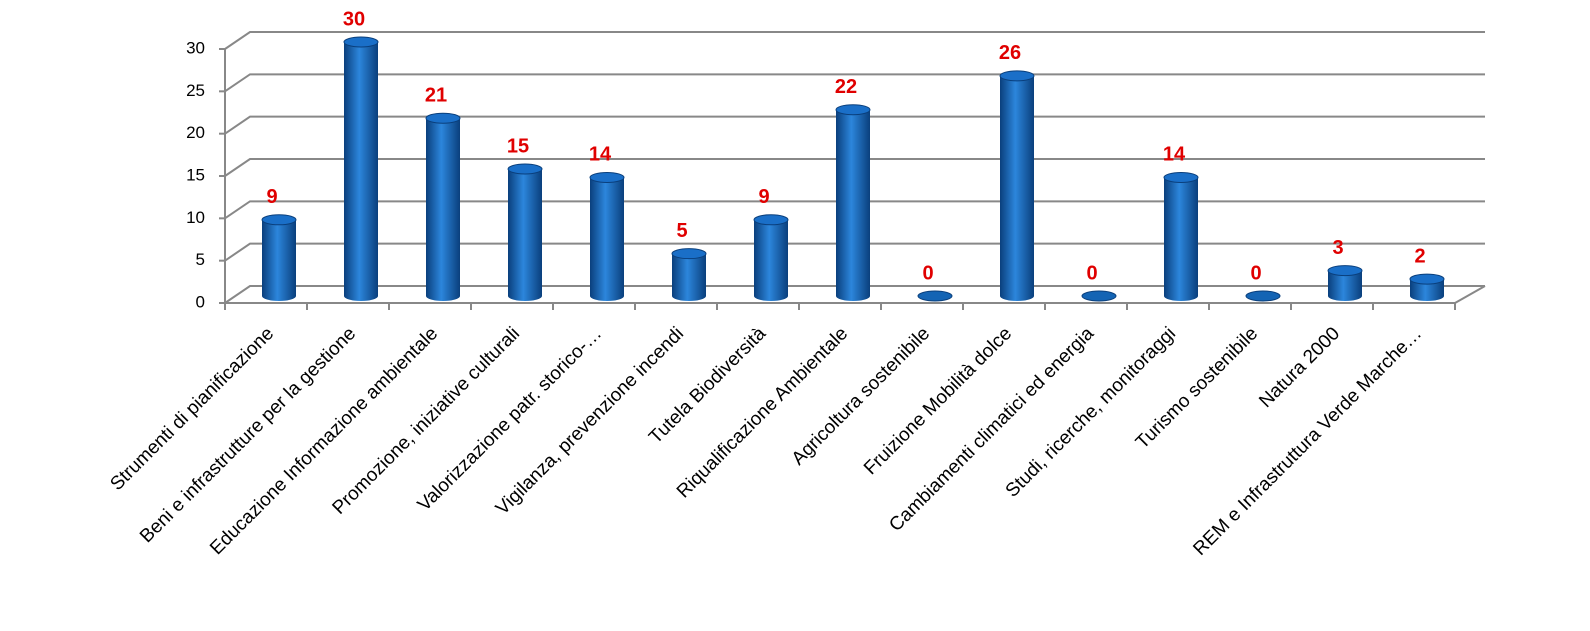  What do you see at coordinates (436, 95) in the screenshot?
I see `value-label: 21` at bounding box center [436, 95].